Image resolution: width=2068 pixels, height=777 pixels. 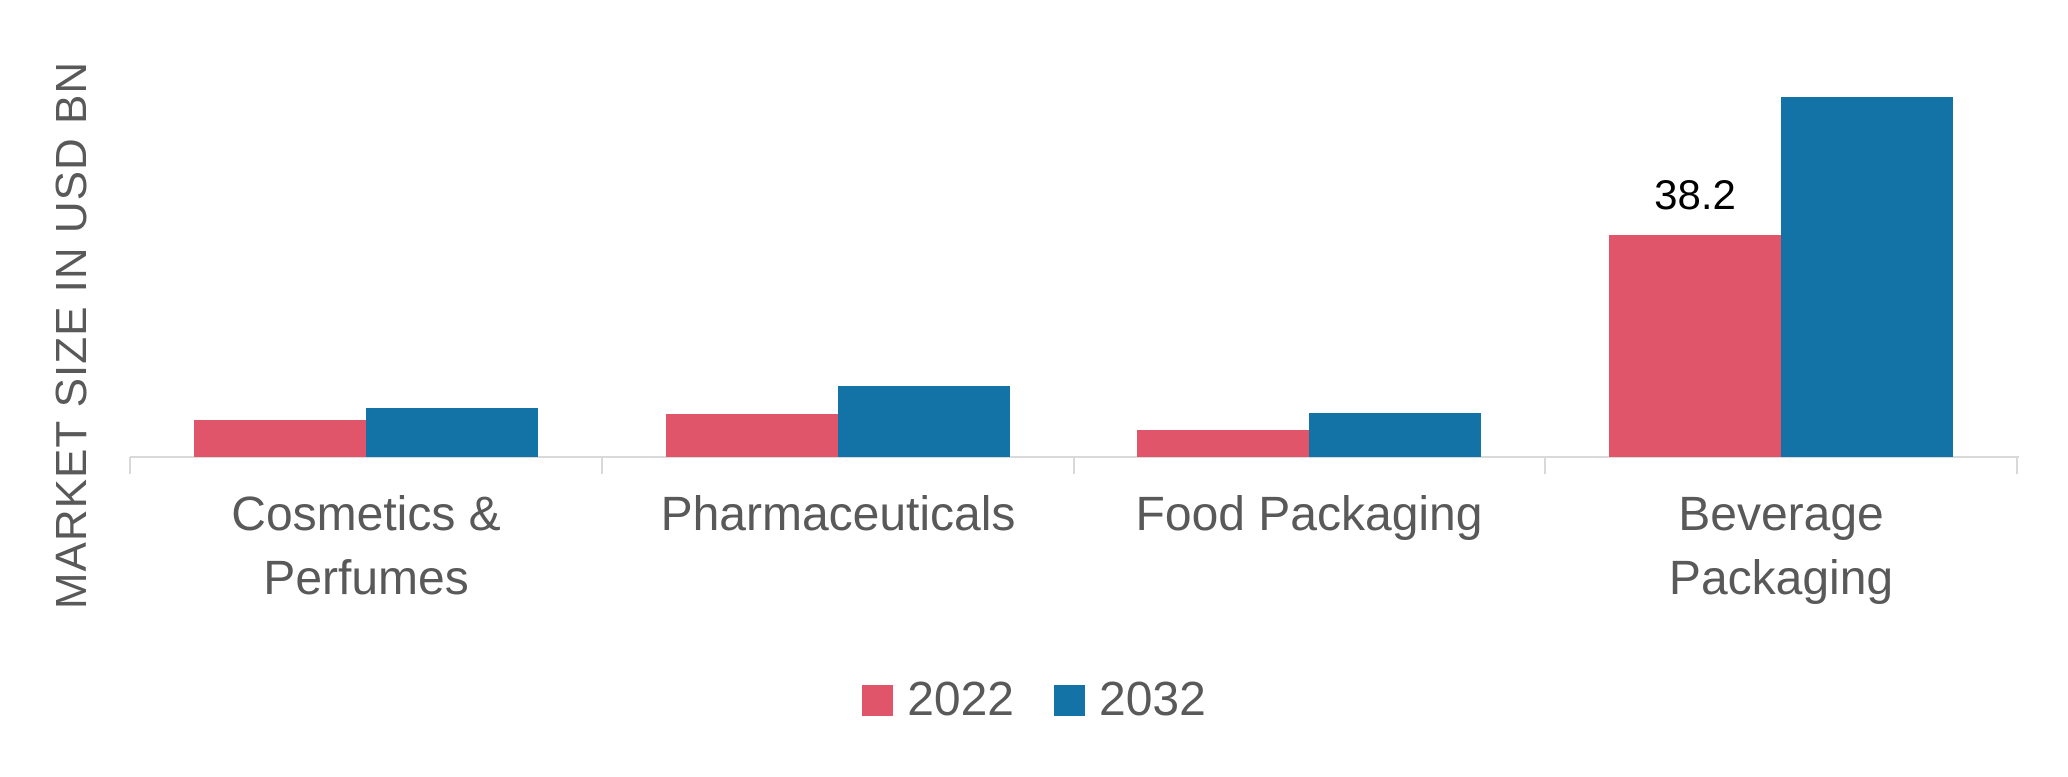 What do you see at coordinates (1069, 700) in the screenshot?
I see `legend-swatch-2032` at bounding box center [1069, 700].